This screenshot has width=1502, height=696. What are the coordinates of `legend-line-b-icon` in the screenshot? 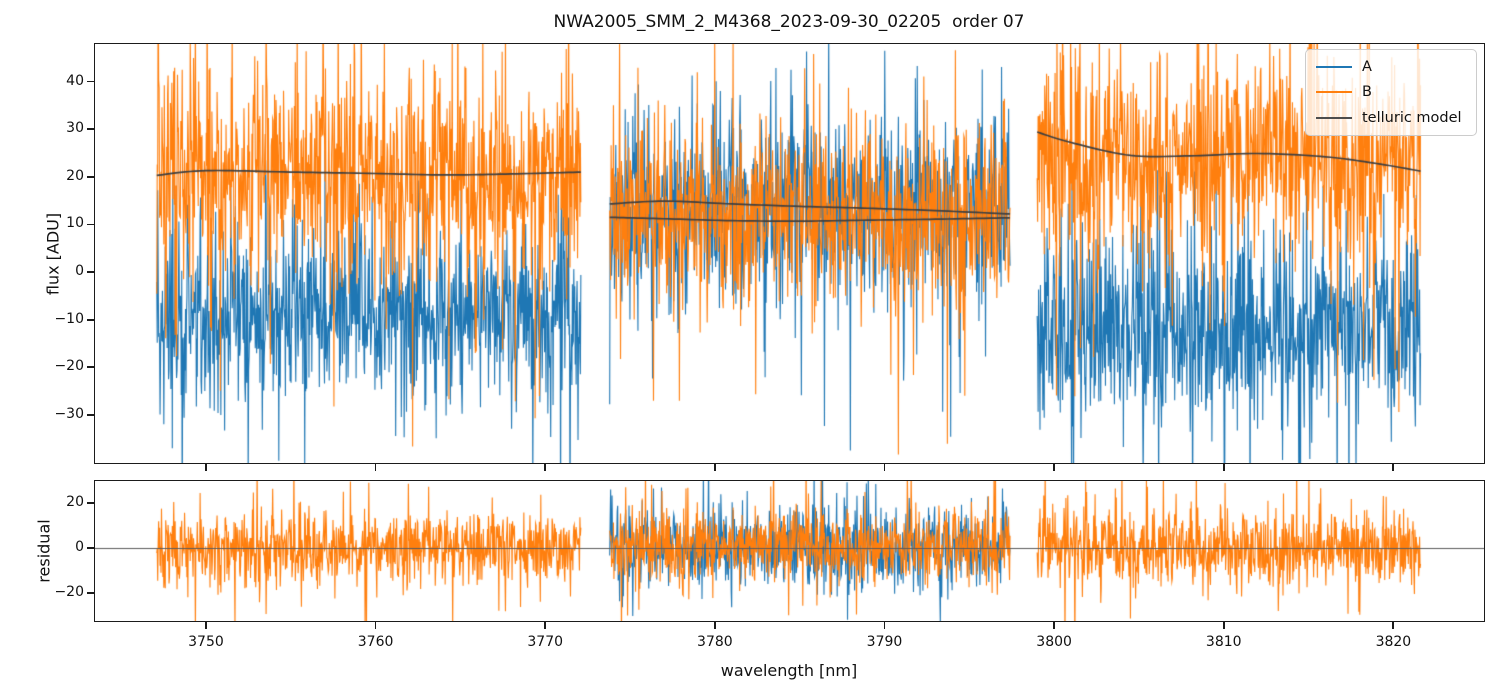 It's located at (1334, 92).